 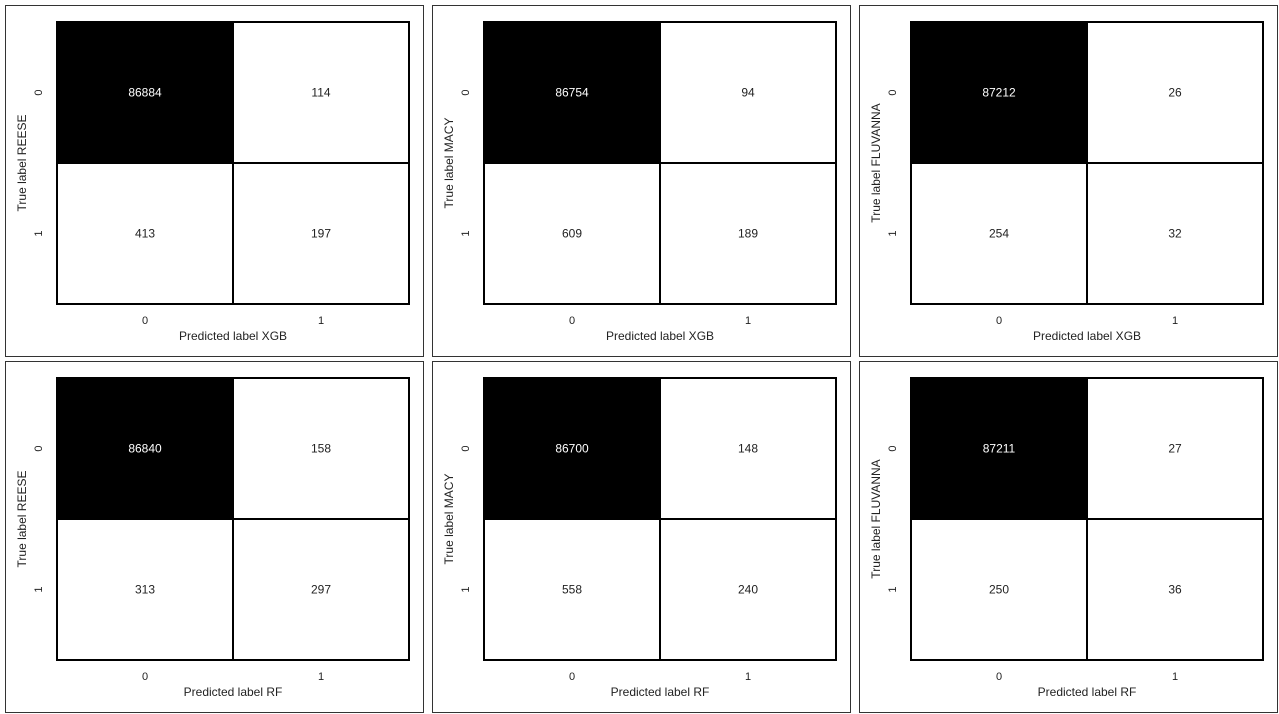 What do you see at coordinates (572, 449) in the screenshot?
I see `cell-value-label: 86700` at bounding box center [572, 449].